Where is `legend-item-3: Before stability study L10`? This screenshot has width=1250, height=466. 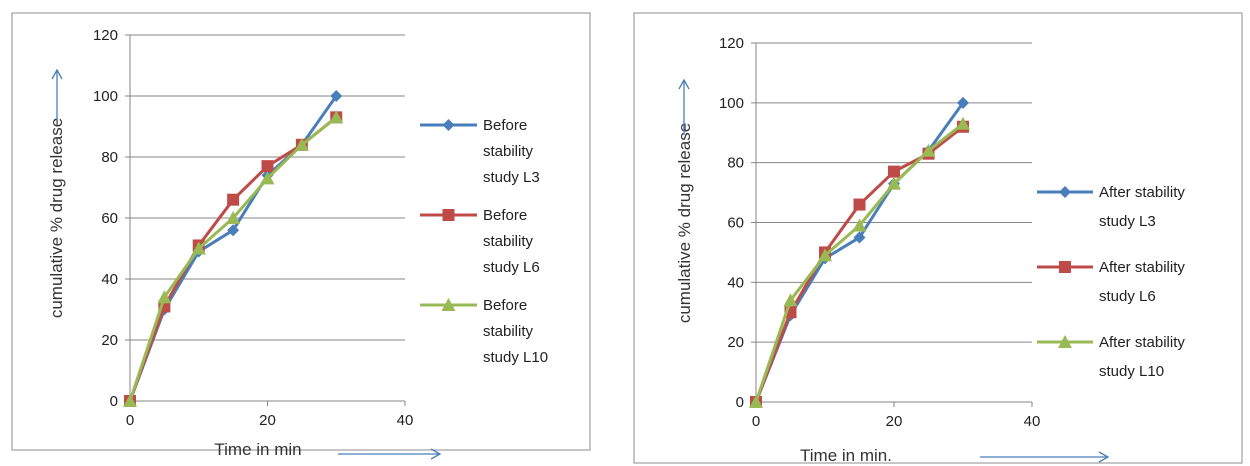
legend-item-3: Before stability study L10 is located at coordinates (484, 331).